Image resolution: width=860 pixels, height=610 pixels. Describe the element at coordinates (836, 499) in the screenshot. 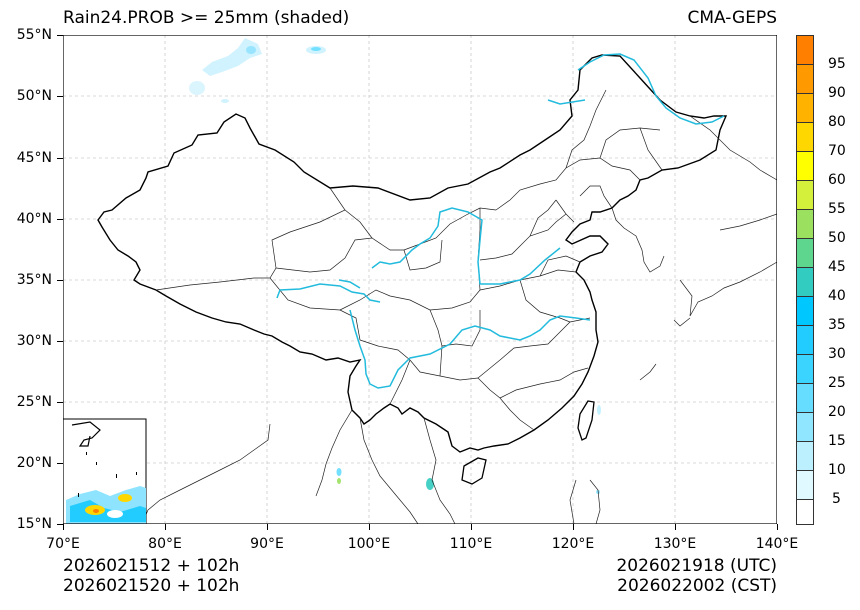

I see `colorbar-label: 5` at that location.